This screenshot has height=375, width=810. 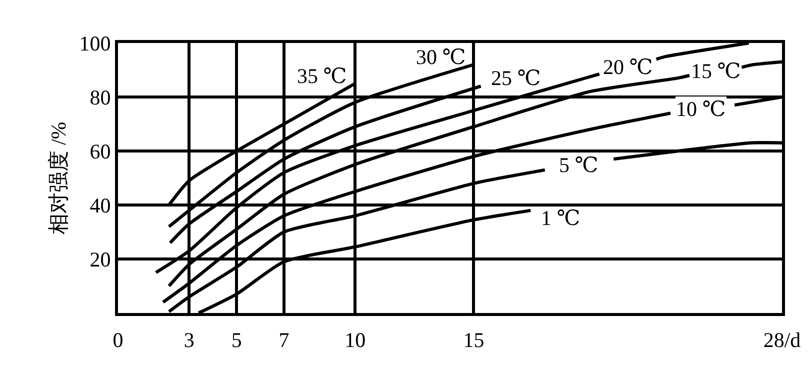 I want to click on y-tick-label: 40, so click(x=100, y=205).